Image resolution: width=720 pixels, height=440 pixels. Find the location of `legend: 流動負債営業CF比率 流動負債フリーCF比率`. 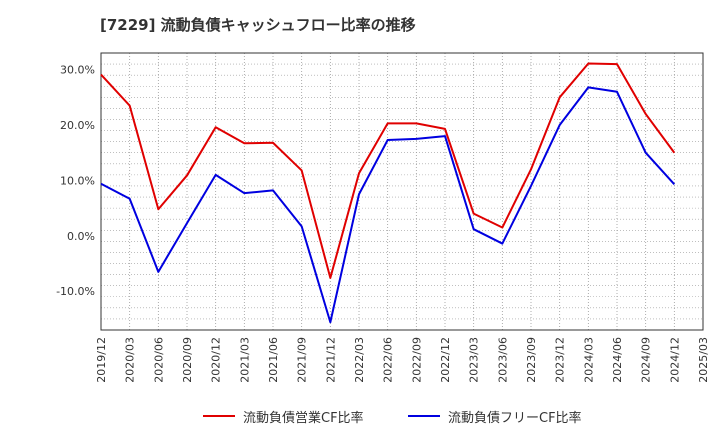

legend: 流動負債営業CF比率 流動負債フリーCF比率 is located at coordinates (360, 416).